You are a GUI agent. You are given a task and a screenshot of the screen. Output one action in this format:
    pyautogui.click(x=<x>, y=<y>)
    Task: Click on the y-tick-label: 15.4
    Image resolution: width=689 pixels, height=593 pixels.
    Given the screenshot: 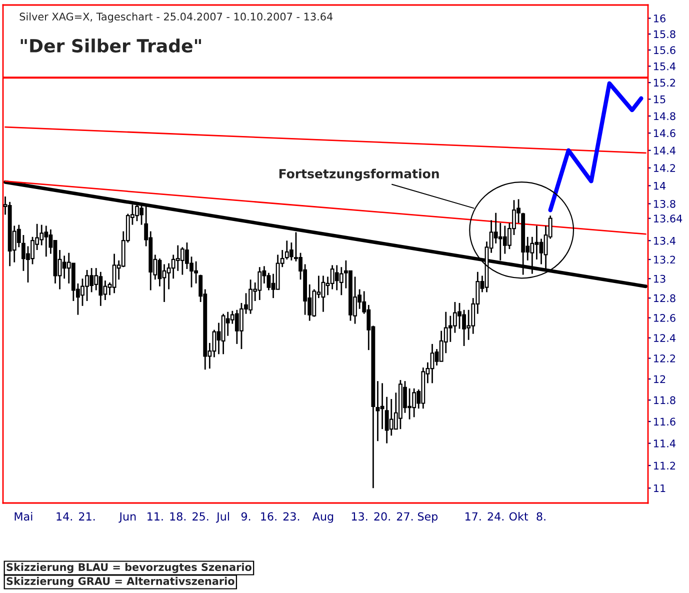 What is the action you would take?
    pyautogui.click(x=665, y=66)
    